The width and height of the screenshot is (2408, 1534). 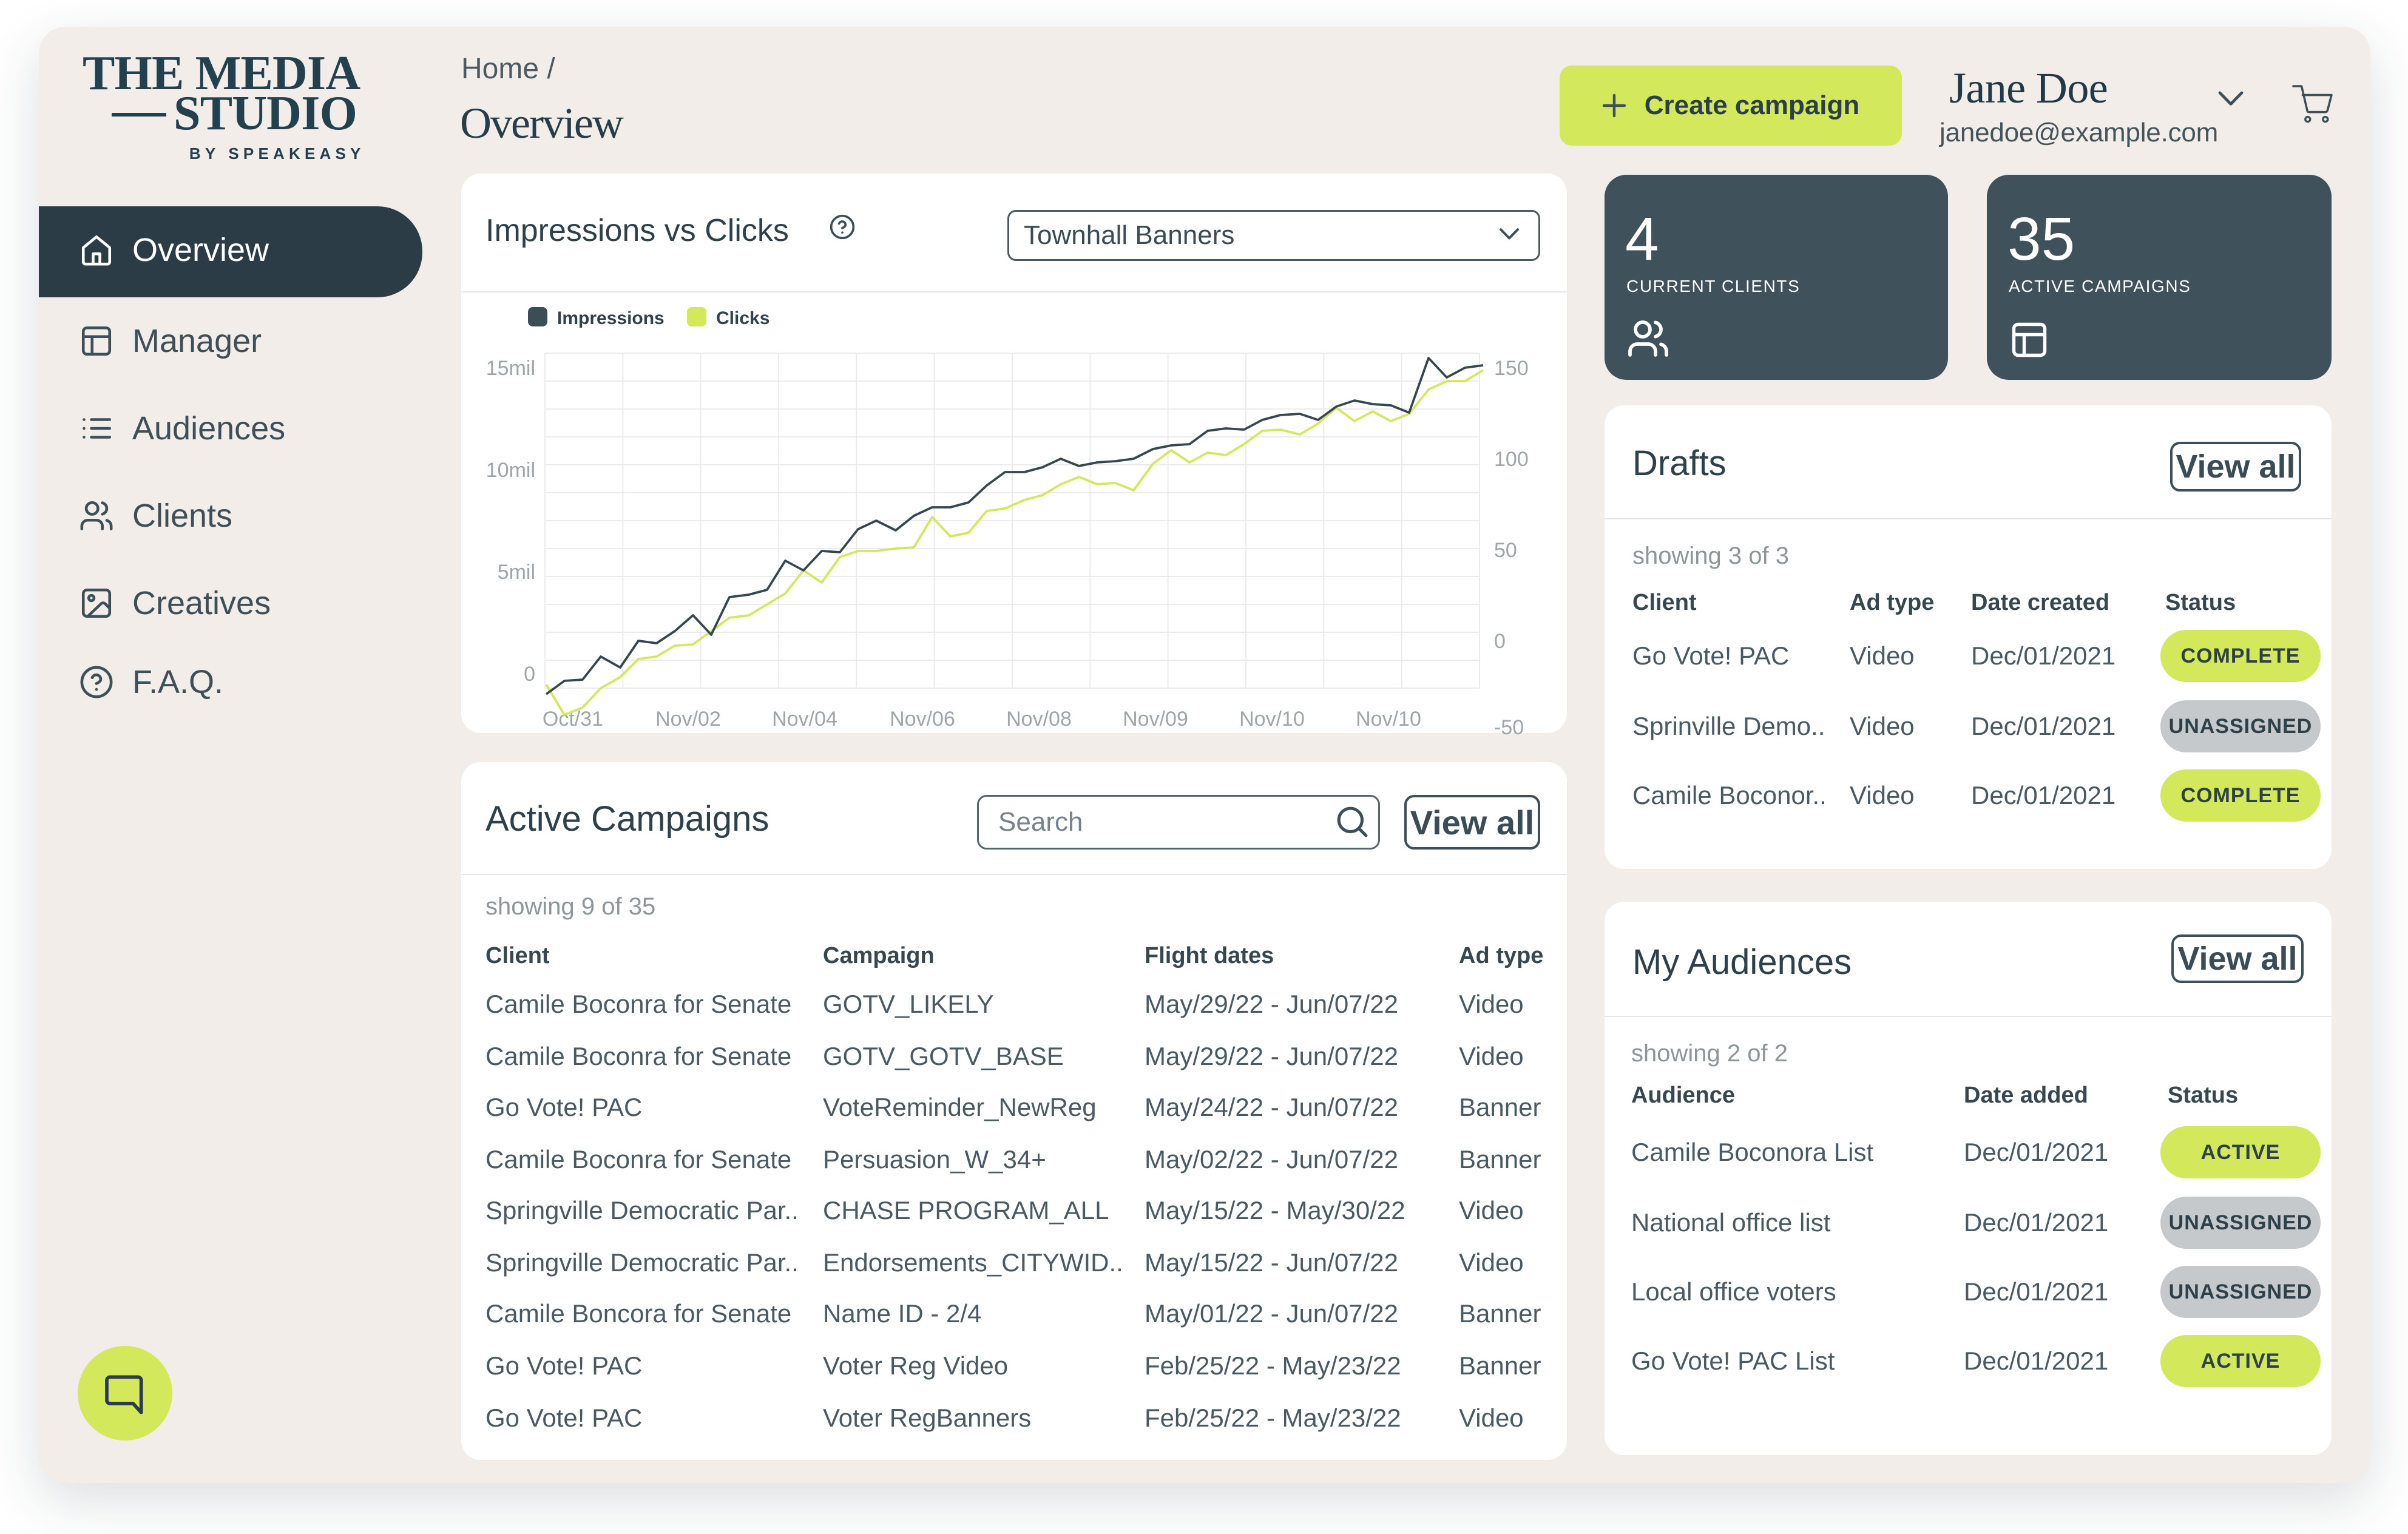 What do you see at coordinates (1509, 728) in the screenshot?
I see `svg-text: -50` at bounding box center [1509, 728].